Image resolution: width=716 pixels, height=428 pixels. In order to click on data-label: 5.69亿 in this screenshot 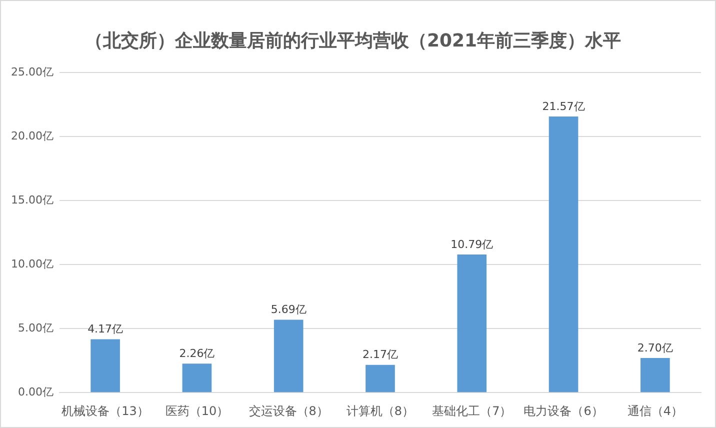, I will do `click(288, 309)`.